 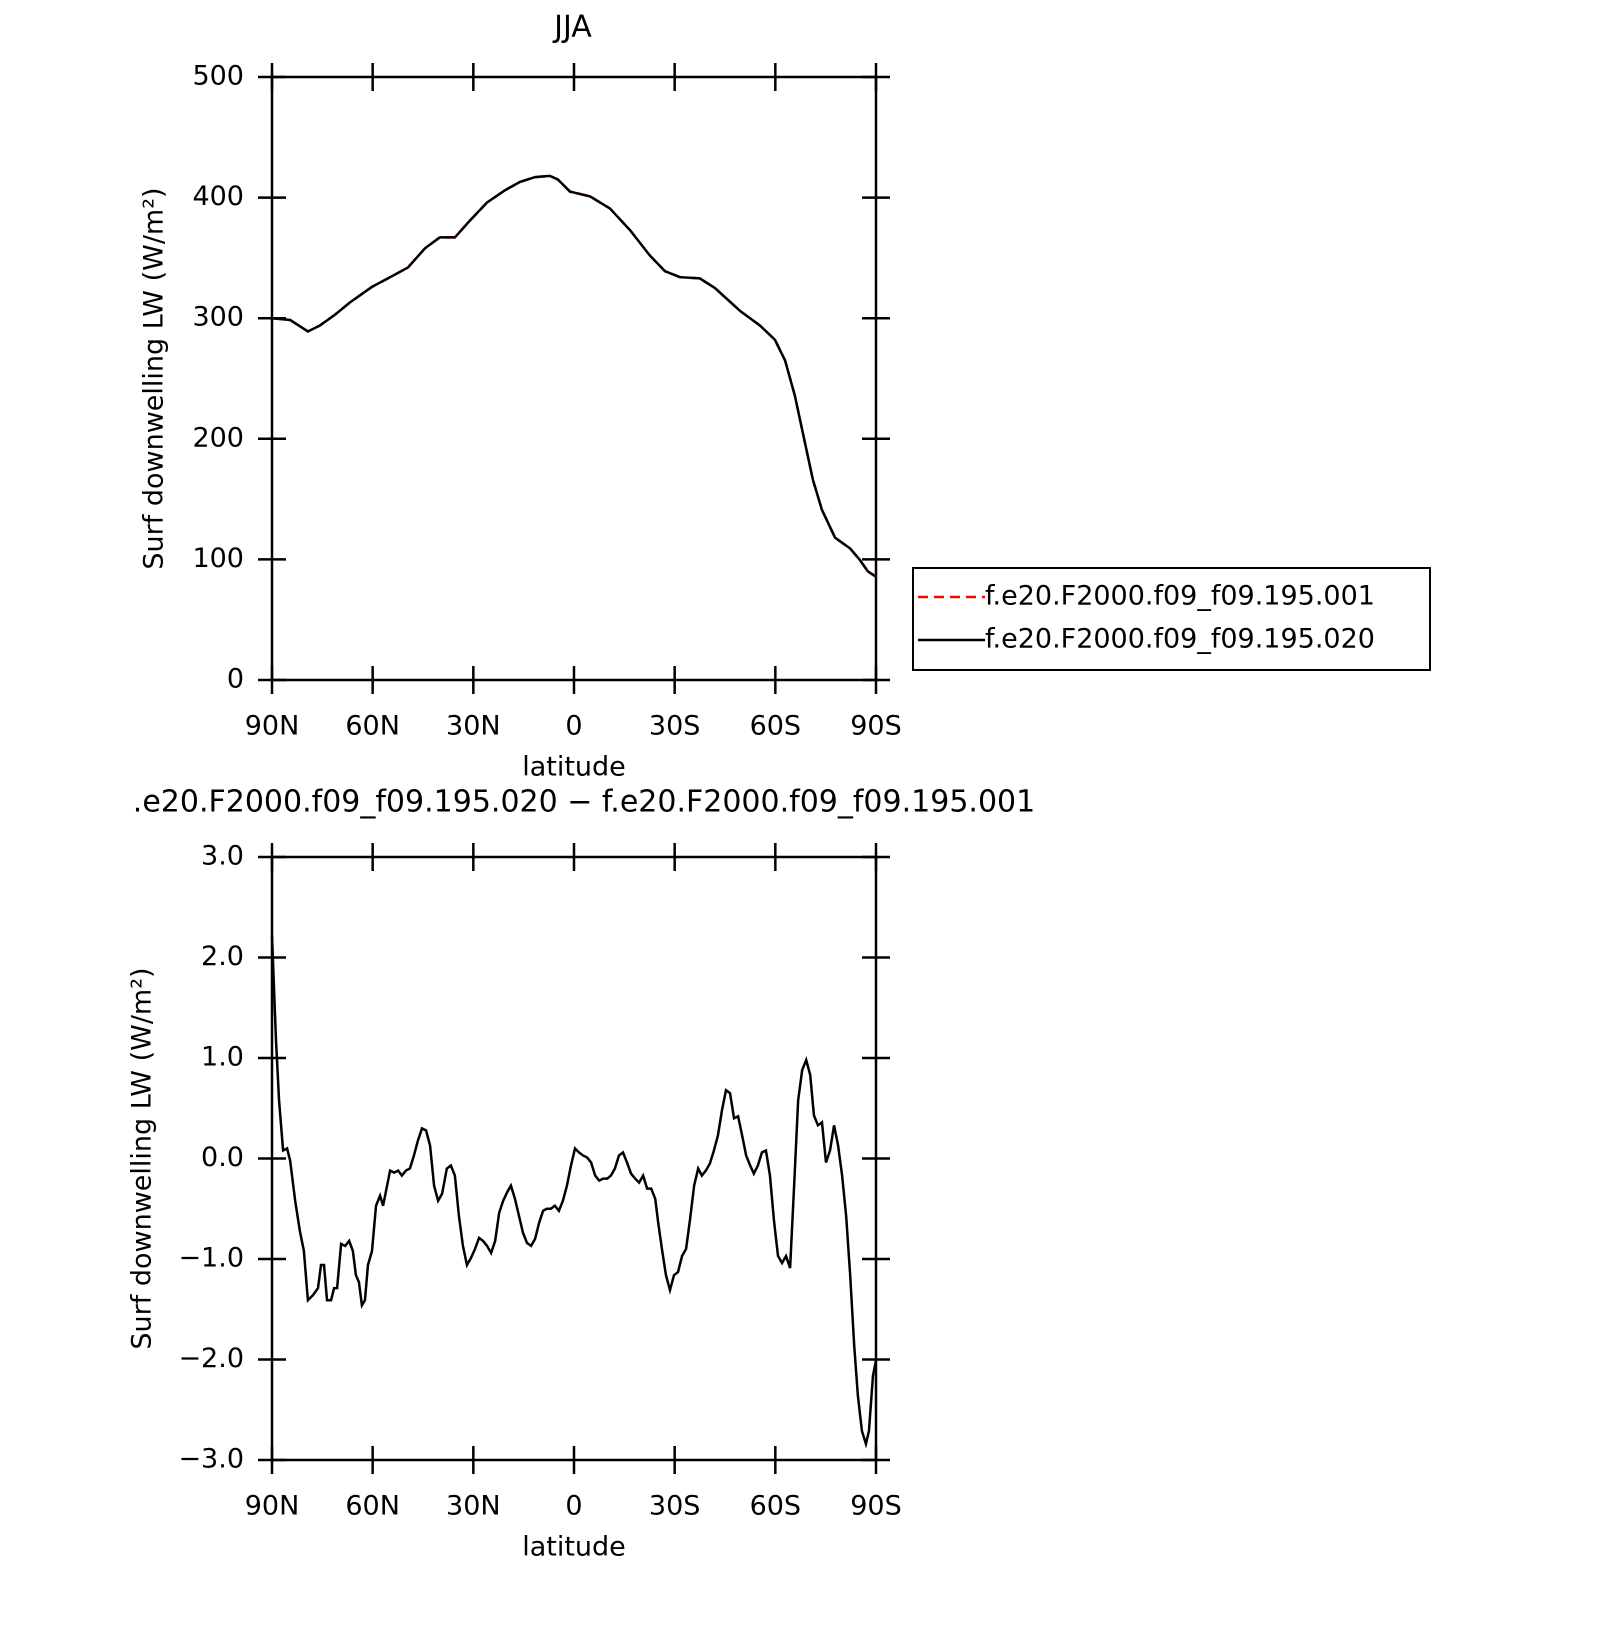 I want to click on y-tick-label: 0, so click(x=235, y=679).